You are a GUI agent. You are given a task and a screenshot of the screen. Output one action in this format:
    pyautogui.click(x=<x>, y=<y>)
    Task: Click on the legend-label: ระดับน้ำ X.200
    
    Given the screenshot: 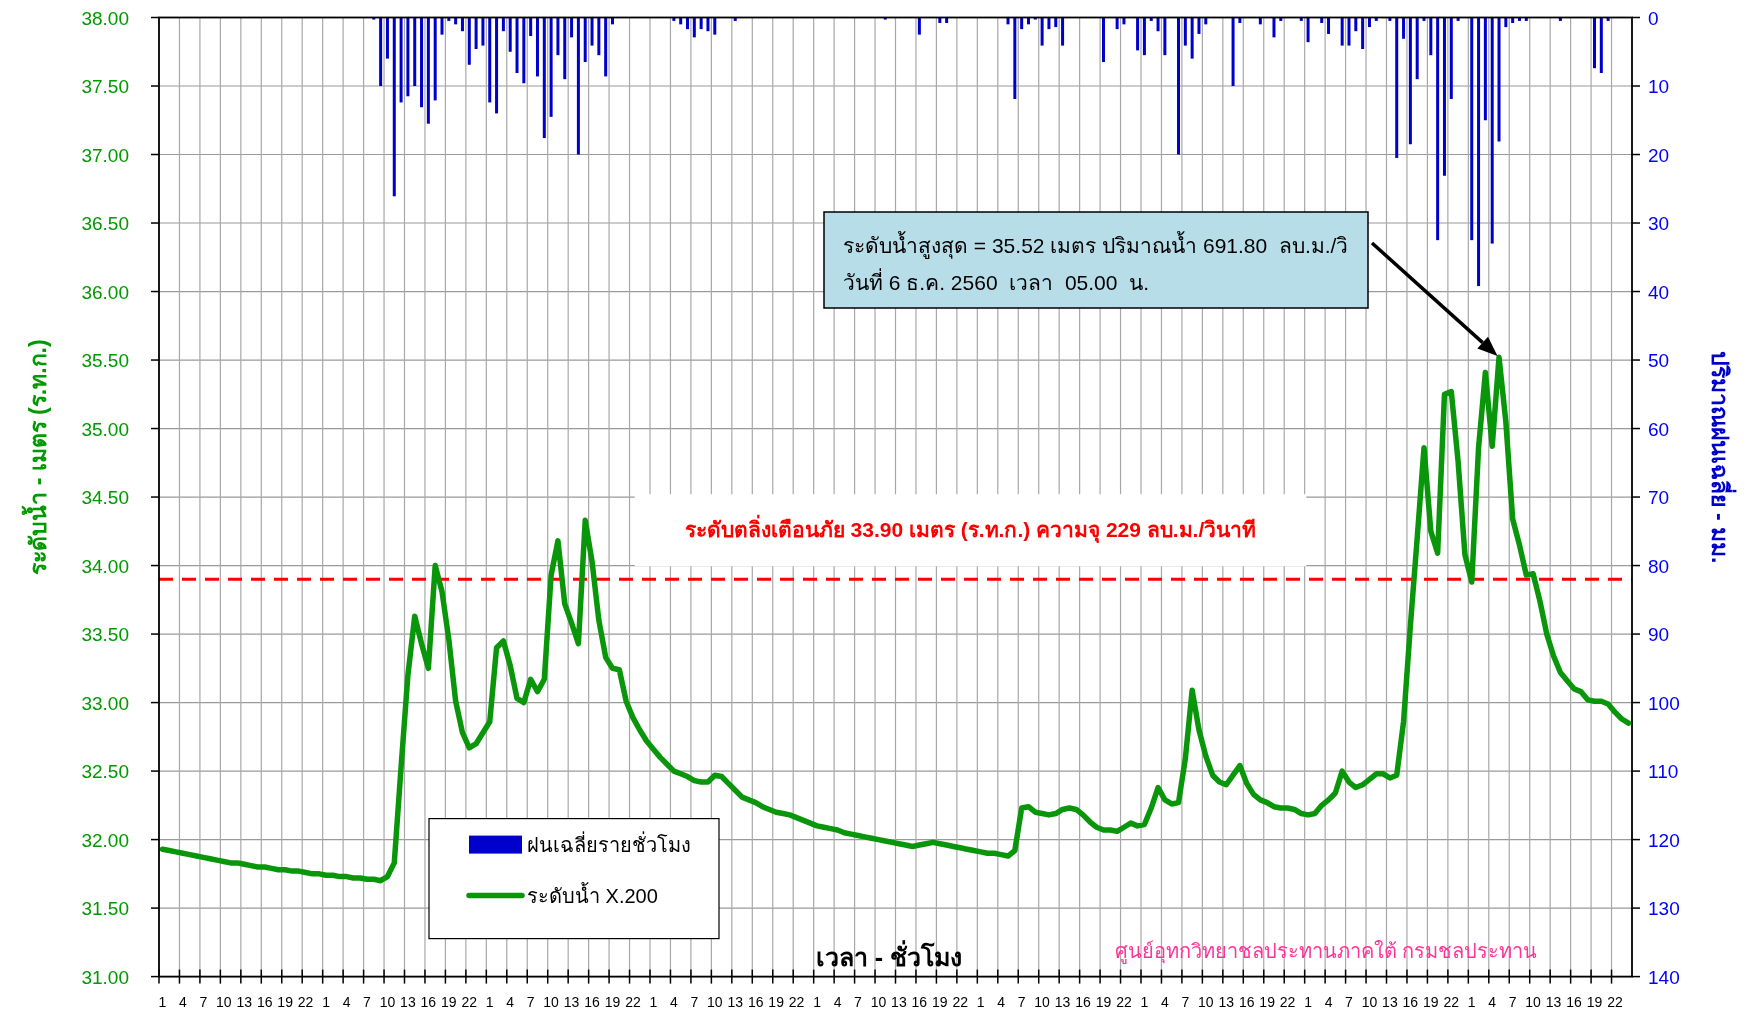 What is the action you would take?
    pyautogui.click(x=592, y=894)
    